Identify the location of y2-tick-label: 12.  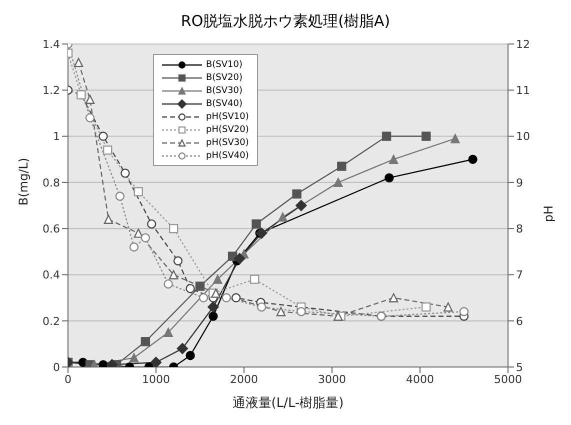
(523, 44).